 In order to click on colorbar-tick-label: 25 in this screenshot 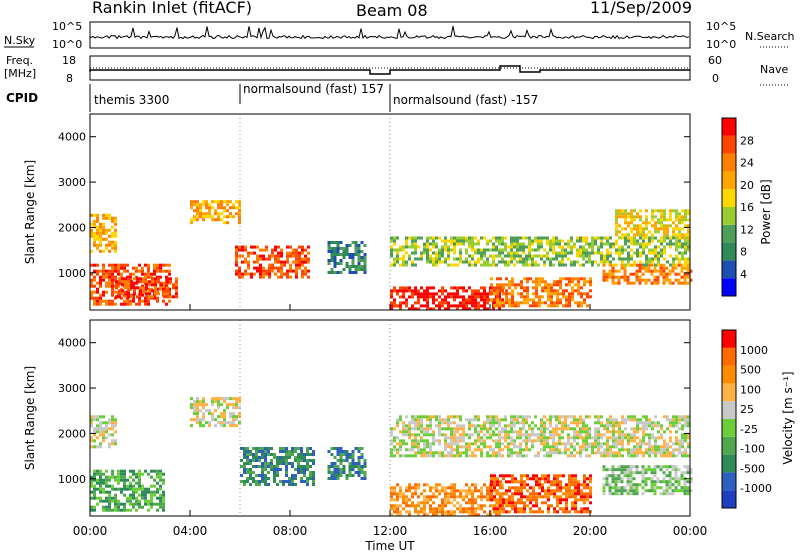, I will do `click(747, 409)`.